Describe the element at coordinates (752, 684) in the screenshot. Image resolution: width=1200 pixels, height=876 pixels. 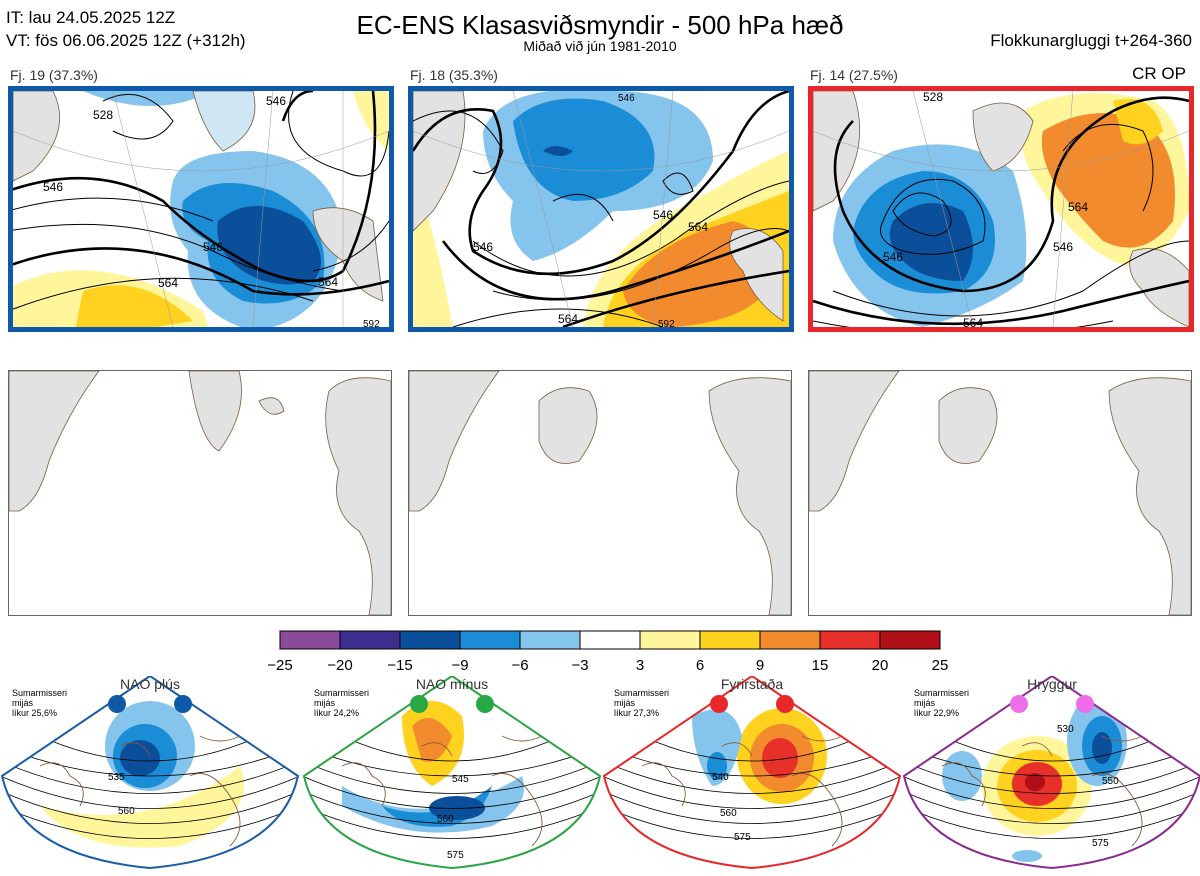
I see `regime-name: Fyrirstaða` at that location.